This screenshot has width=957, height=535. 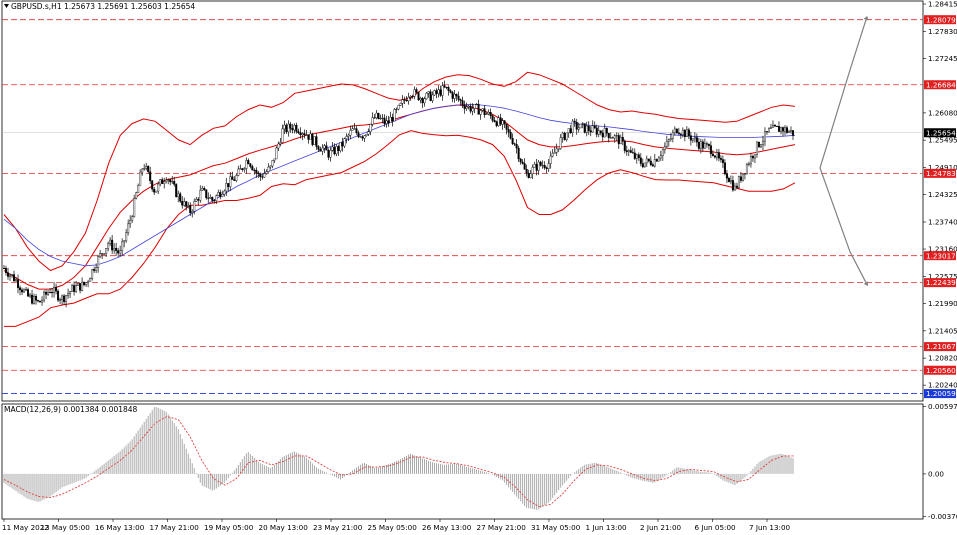 I want to click on x-tick-label: 6 Jun 05:00, so click(x=716, y=527).